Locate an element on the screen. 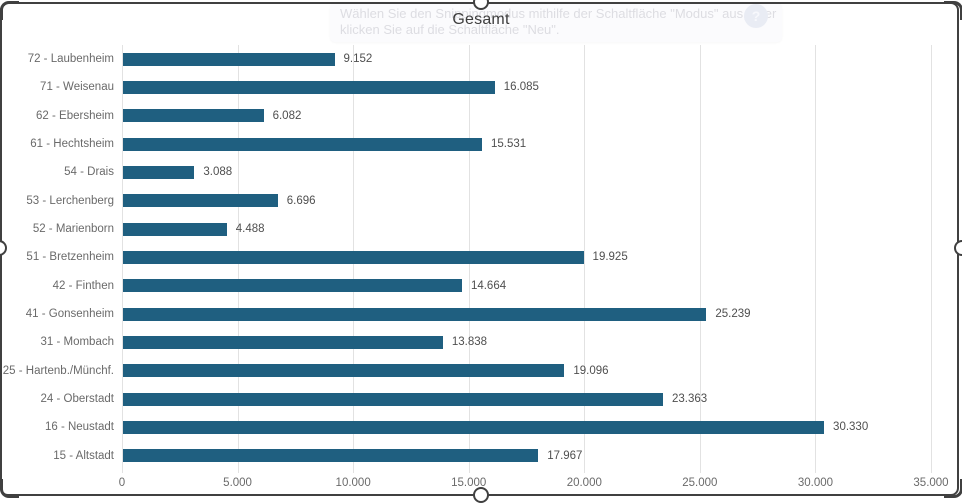 The width and height of the screenshot is (962, 503). x-tick-label: 30.000 is located at coordinates (815, 483).